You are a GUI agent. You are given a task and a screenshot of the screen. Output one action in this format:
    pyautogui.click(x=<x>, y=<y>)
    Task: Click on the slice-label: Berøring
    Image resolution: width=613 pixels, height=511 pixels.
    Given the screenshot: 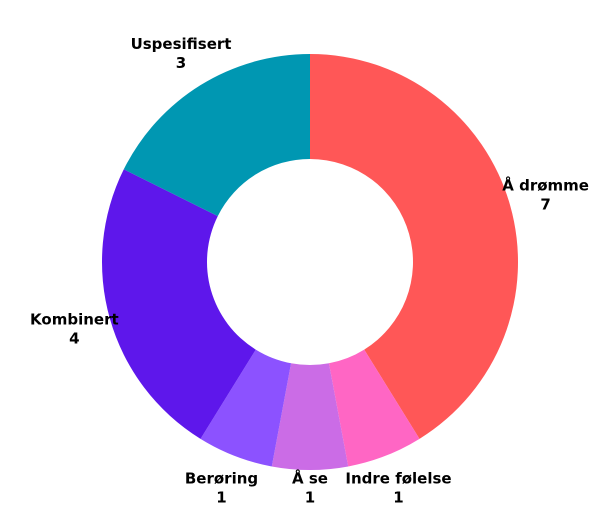 What is the action you would take?
    pyautogui.click(x=221, y=479)
    